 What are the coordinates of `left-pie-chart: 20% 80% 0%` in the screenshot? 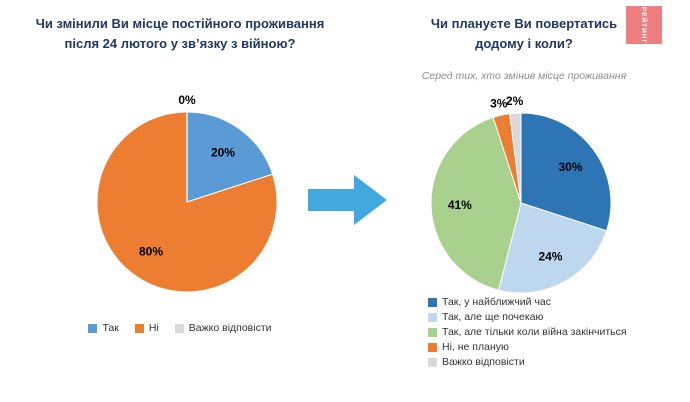 It's located at (187, 193).